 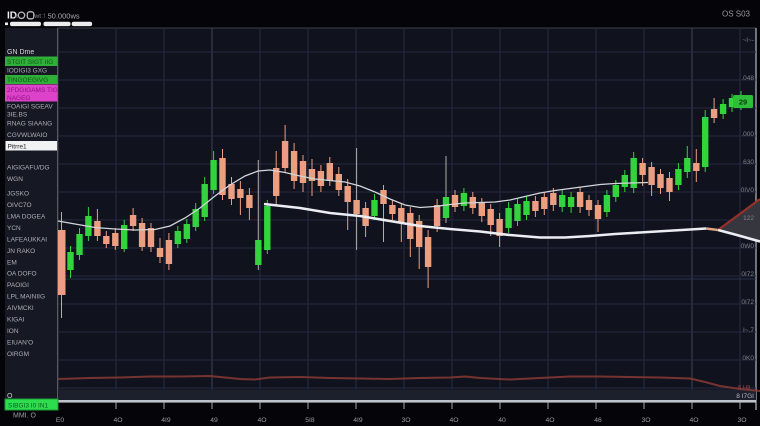 What do you see at coordinates (20, 343) in the screenshot?
I see `svg-text: EIUAN'O` at bounding box center [20, 343].